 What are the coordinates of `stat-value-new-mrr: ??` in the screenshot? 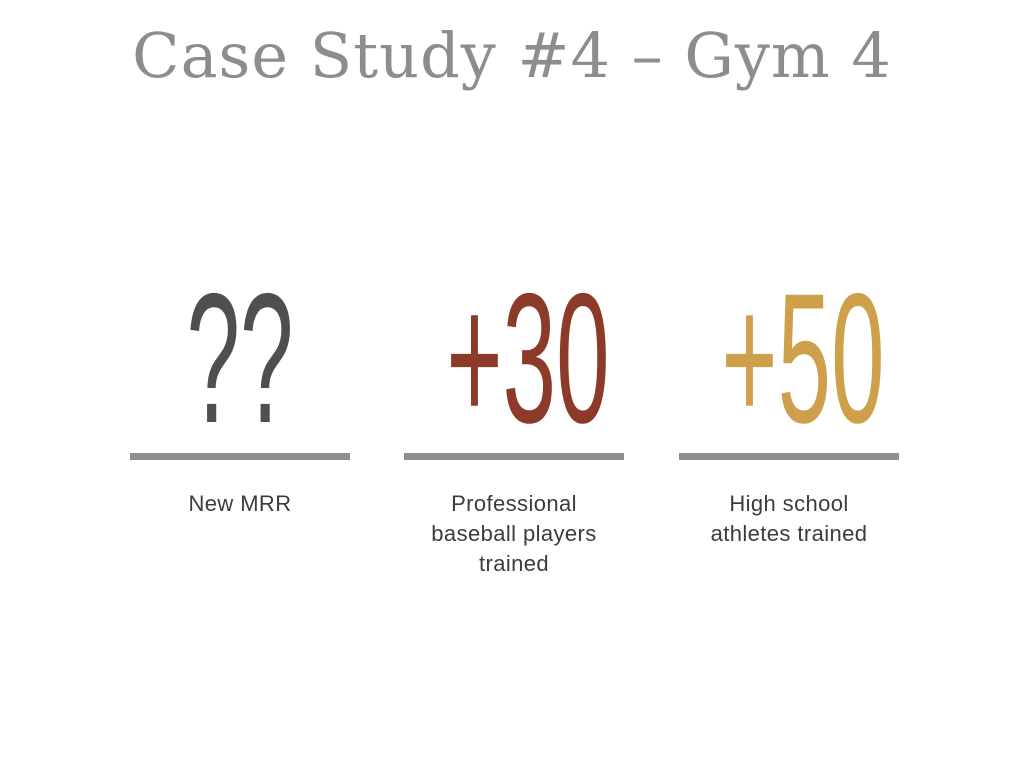 It's located at (240, 359).